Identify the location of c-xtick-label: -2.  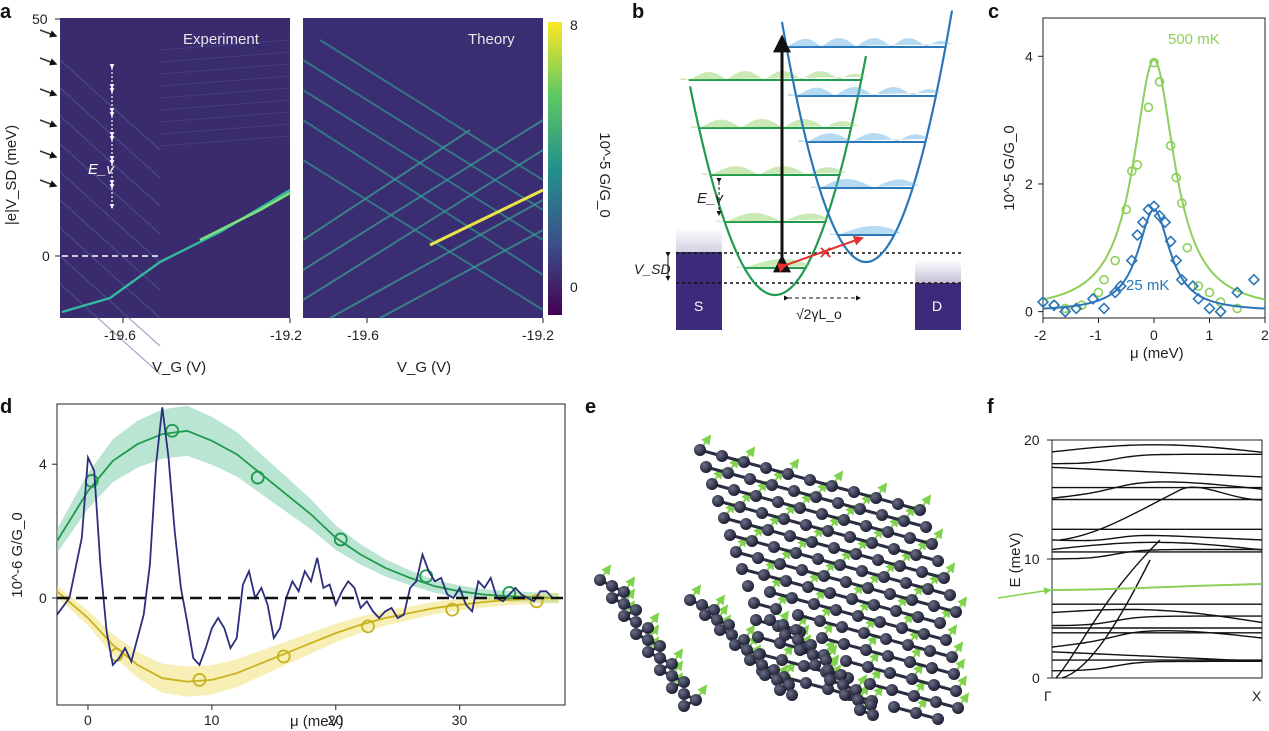
(1040, 335).